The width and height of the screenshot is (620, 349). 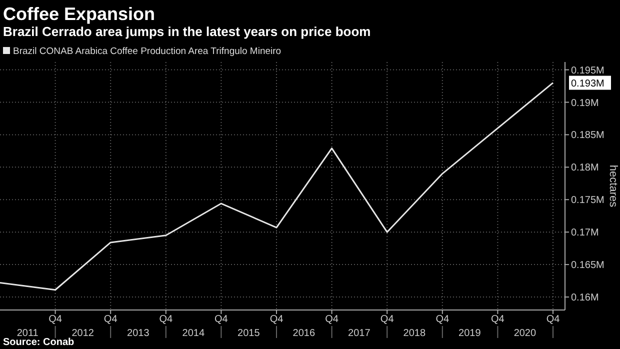 I want to click on legend-label: Brazil CONAB Arabica Coffee Production Area Trifngulo Mineiro, so click(x=147, y=51).